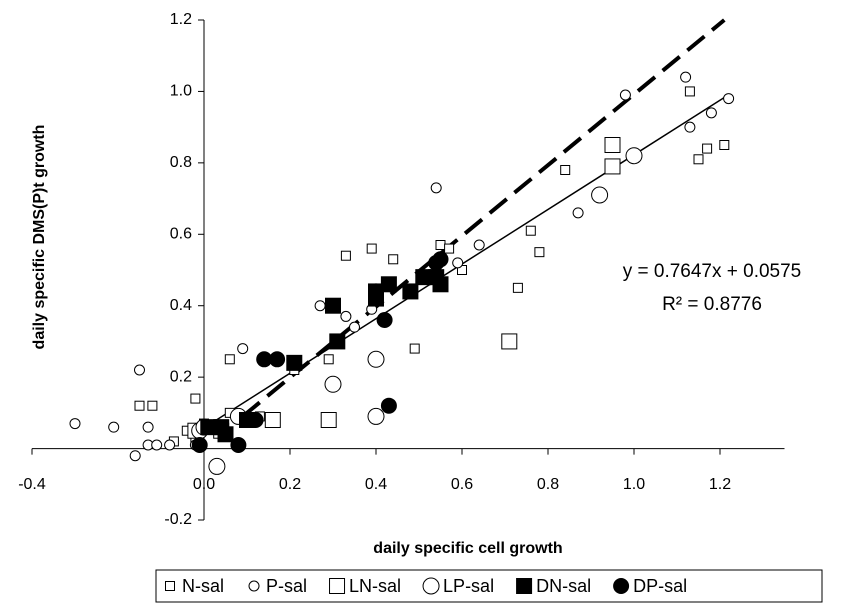 The image size is (843, 607). I want to click on legend-label: LP-sal, so click(468, 586).